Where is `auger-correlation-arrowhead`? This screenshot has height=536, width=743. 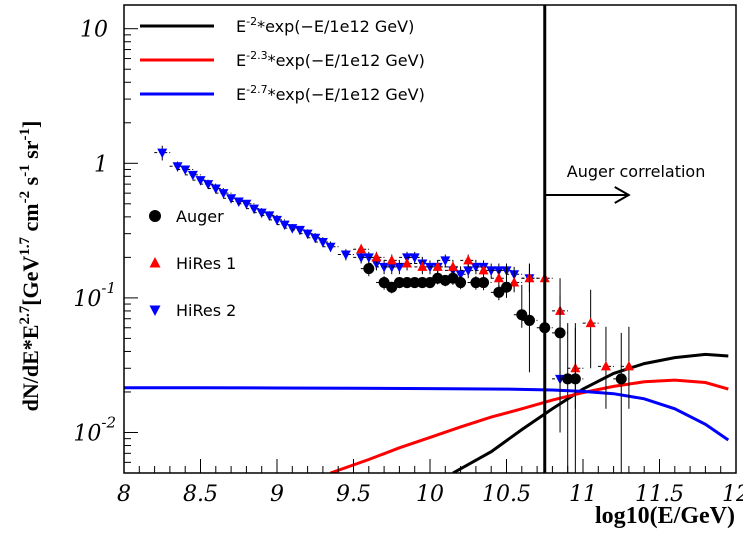
auger-correlation-arrowhead is located at coordinates (622, 195).